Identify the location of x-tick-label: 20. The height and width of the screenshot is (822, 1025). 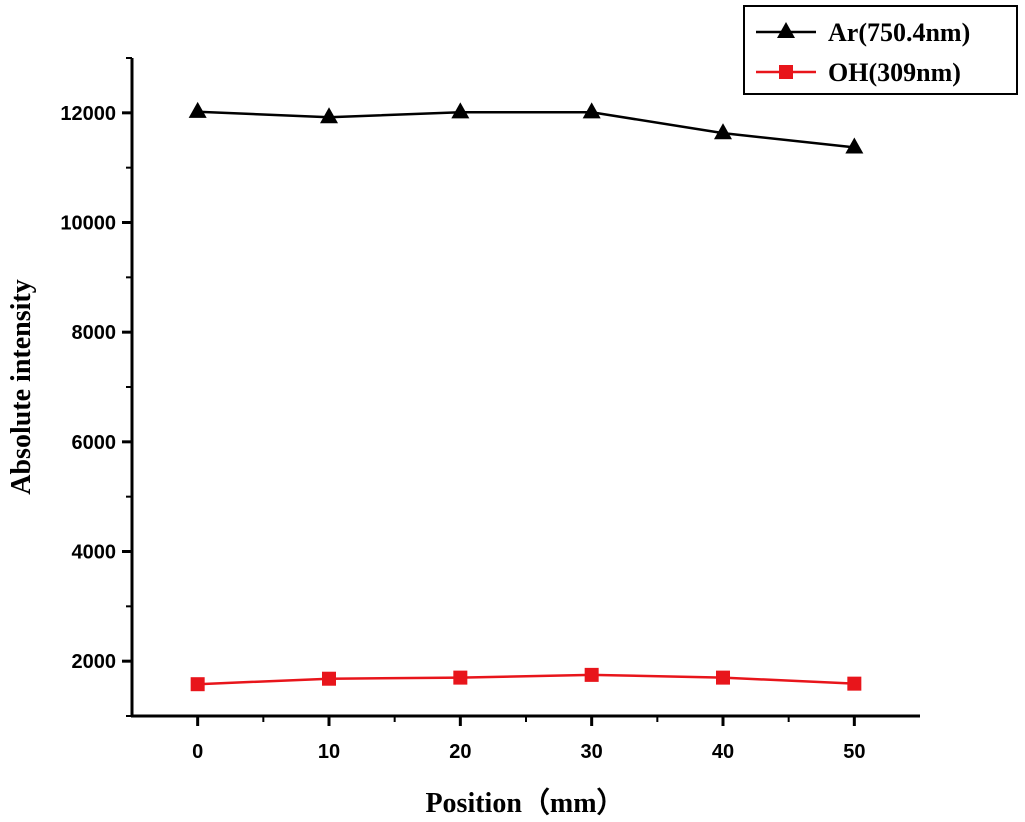
(460, 752).